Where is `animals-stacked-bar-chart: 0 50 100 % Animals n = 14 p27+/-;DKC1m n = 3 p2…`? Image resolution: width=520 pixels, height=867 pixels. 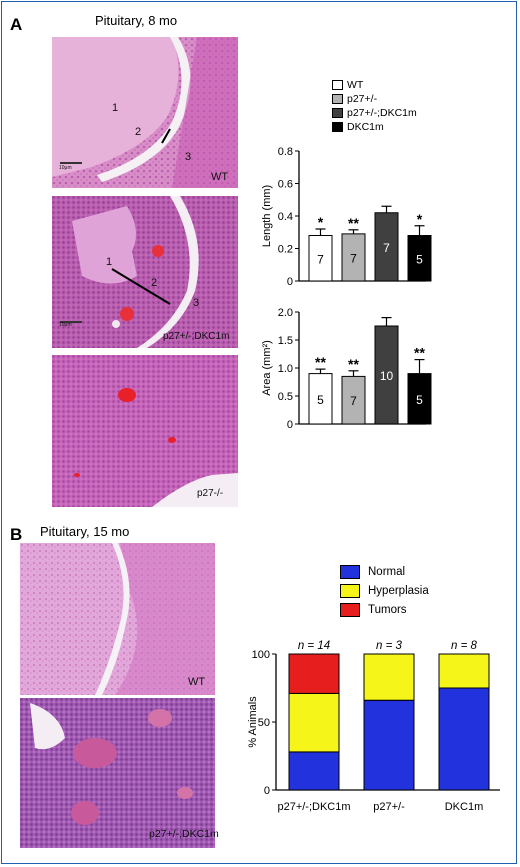 animals-stacked-bar-chart: 0 50 100 % Animals n = 14 p27+/-;DKC1m n = 3 p2… is located at coordinates (374, 726).